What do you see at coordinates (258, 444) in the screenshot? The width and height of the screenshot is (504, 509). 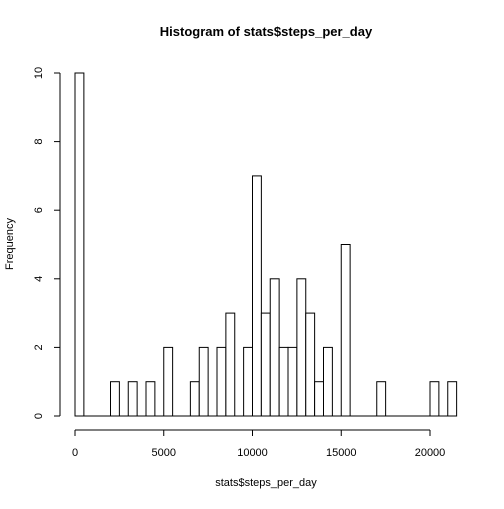 I see `x-axis: 0 5000 10000 15000 20000` at bounding box center [258, 444].